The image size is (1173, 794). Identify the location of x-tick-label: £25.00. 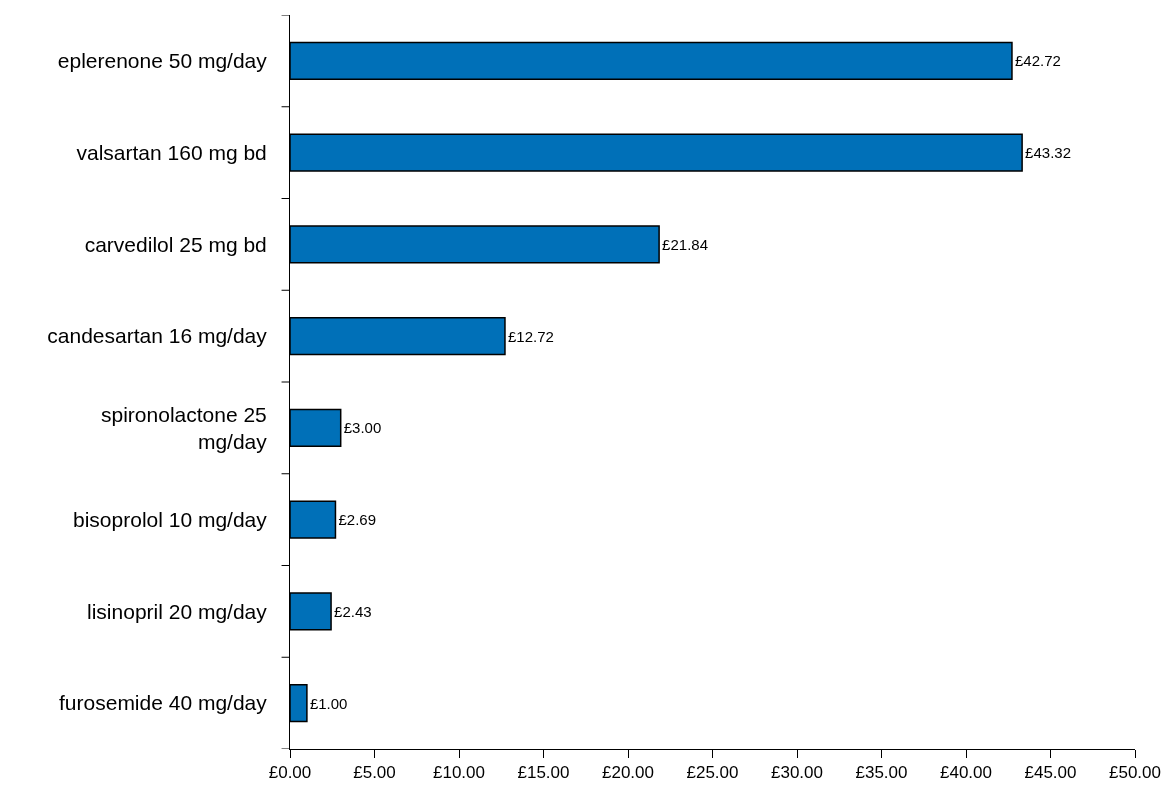
(712, 773).